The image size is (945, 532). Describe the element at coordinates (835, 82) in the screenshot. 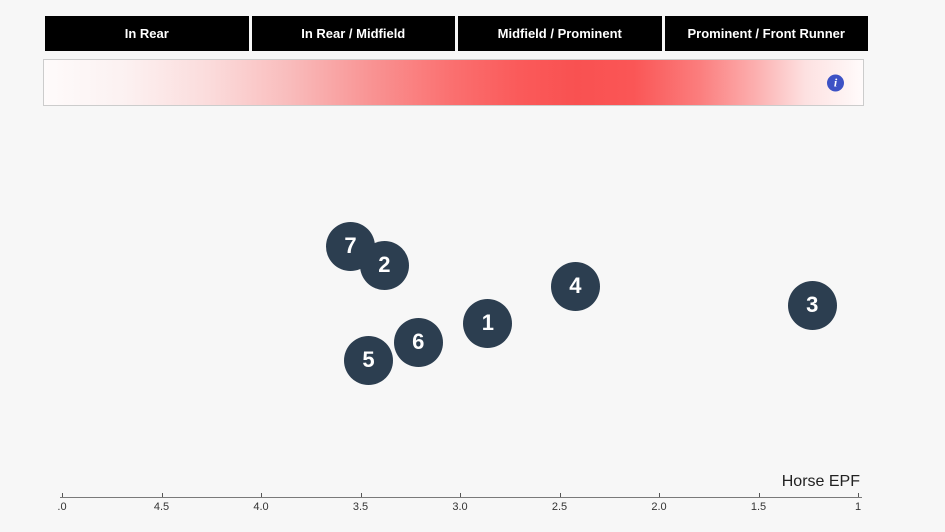

I see `info-icon: i` at that location.